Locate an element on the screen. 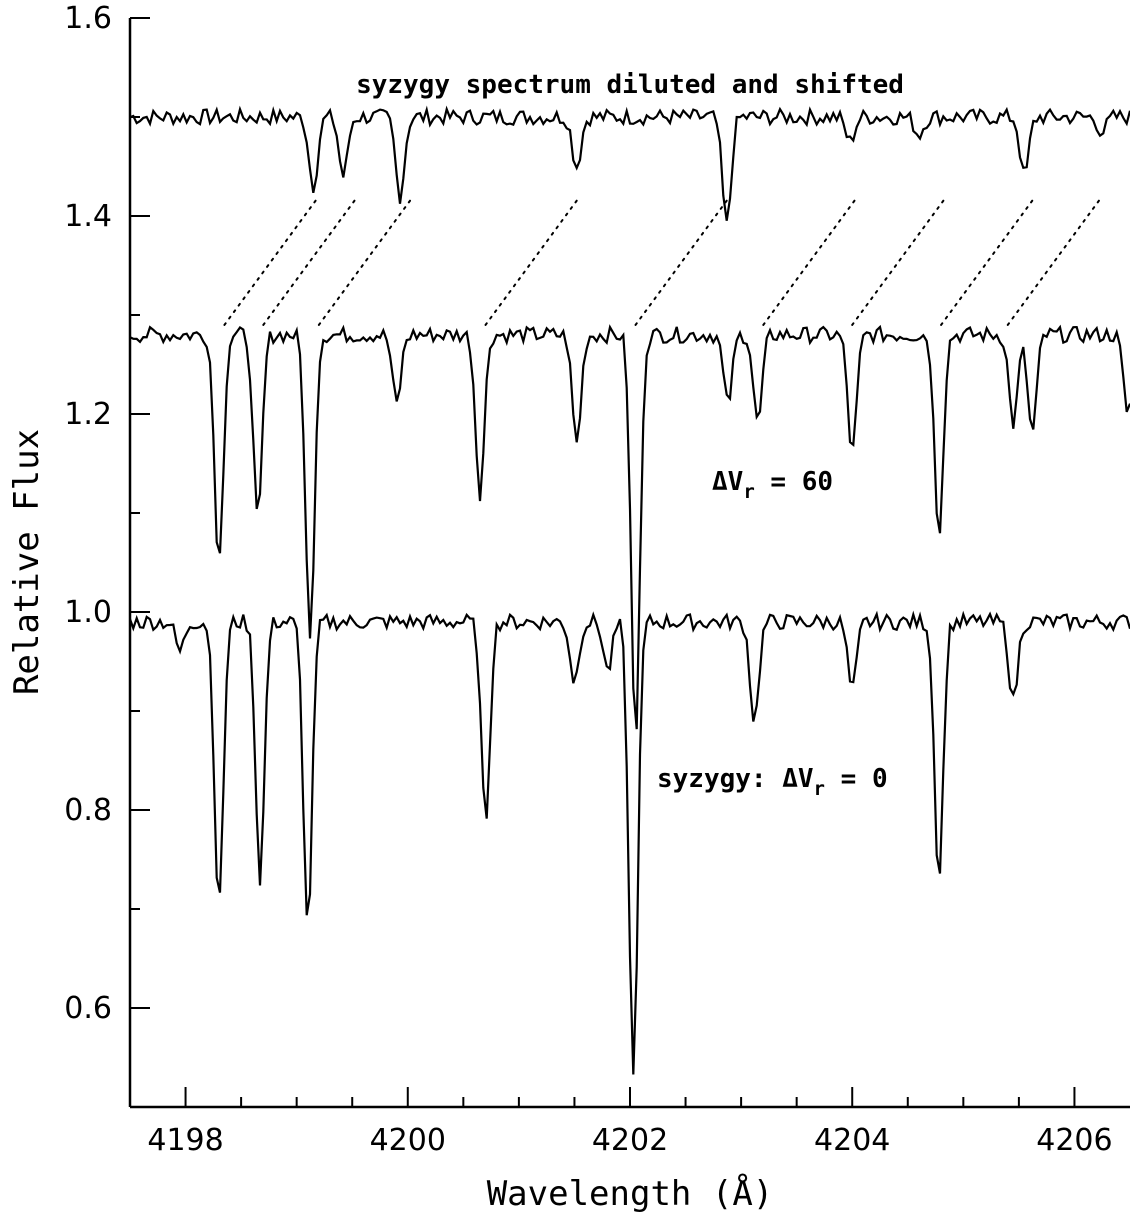  y-tick-label: 1.0 is located at coordinates (88, 612).